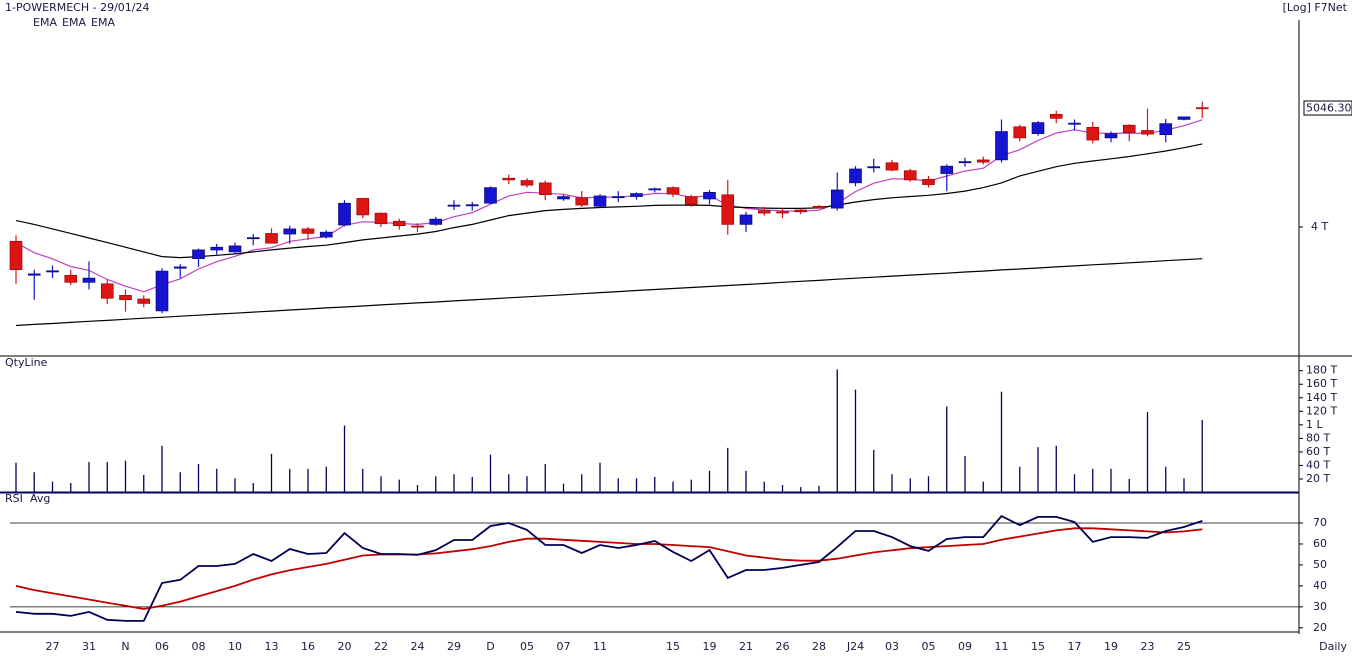  I want to click on legend-entry: RSI, so click(14, 498).